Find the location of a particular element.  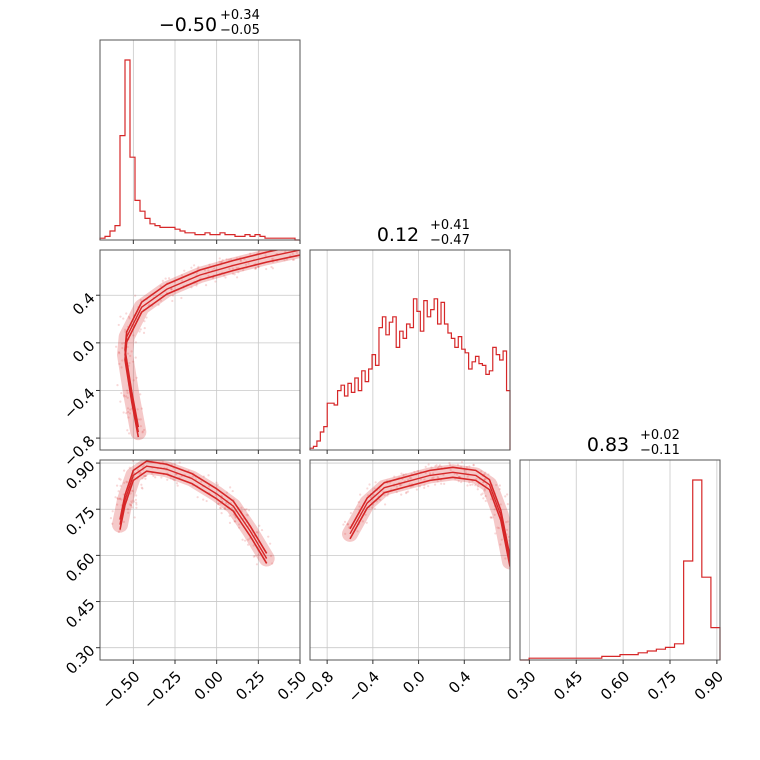

x-tick-label: 0.25 is located at coordinates (250, 686).